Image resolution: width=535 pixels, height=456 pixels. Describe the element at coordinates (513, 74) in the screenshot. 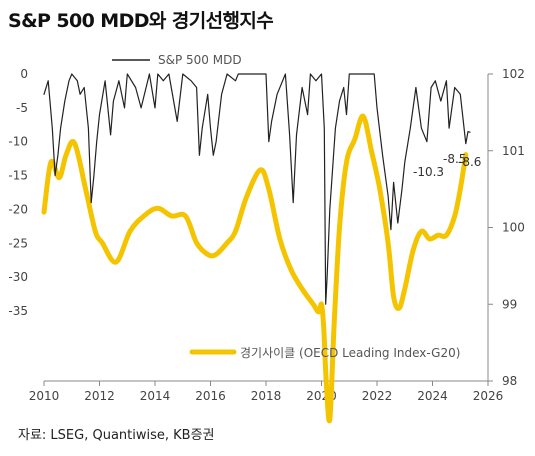

I see `y-right-tick-label: 102` at that location.